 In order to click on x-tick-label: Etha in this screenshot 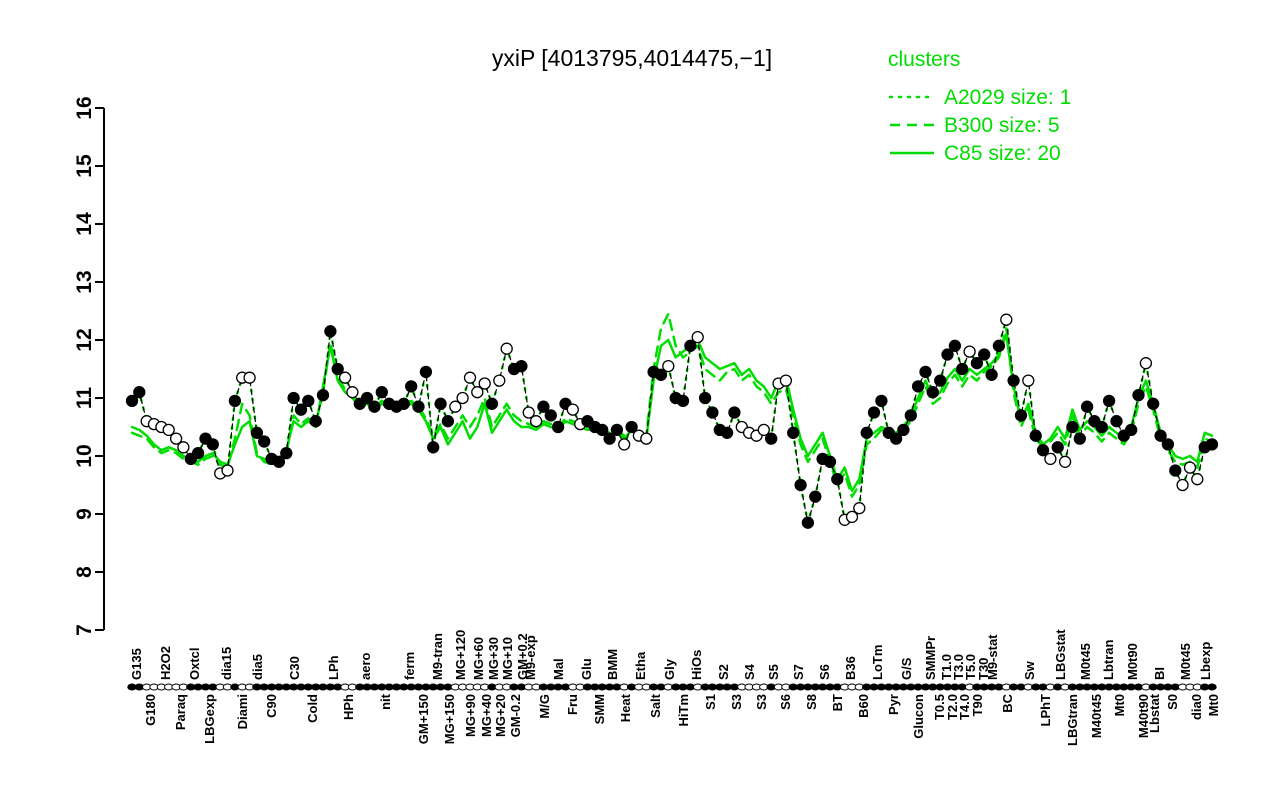, I will do `click(640, 665)`.